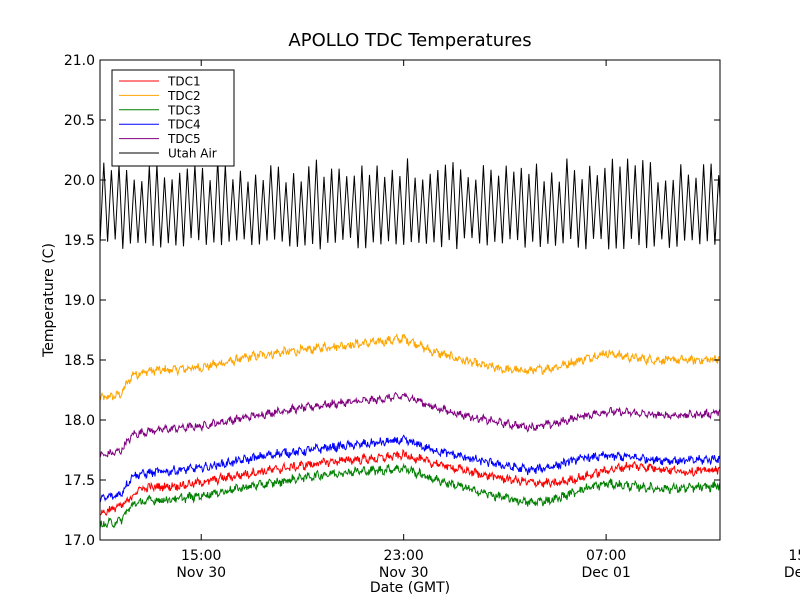 The height and width of the screenshot is (600, 800). What do you see at coordinates (184, 96) in the screenshot?
I see `legend-label-tdc2: TDC2` at bounding box center [184, 96].